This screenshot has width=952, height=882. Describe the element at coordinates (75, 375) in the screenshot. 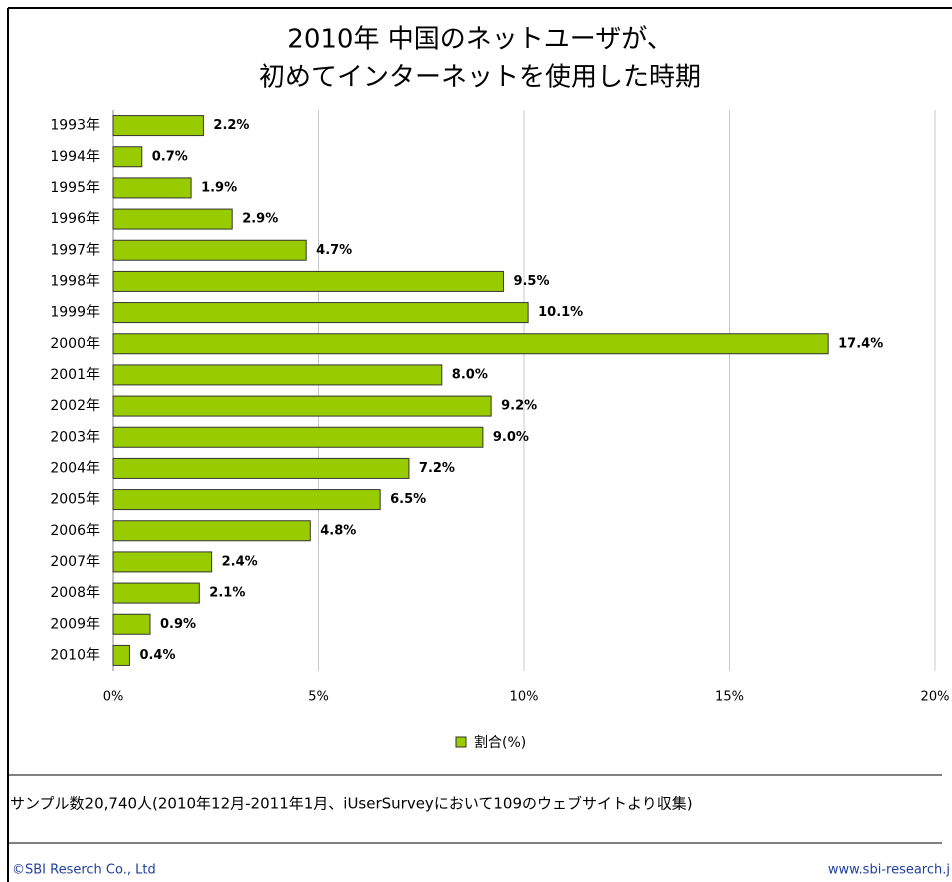

I see `y-tick-label: 2001年` at that location.